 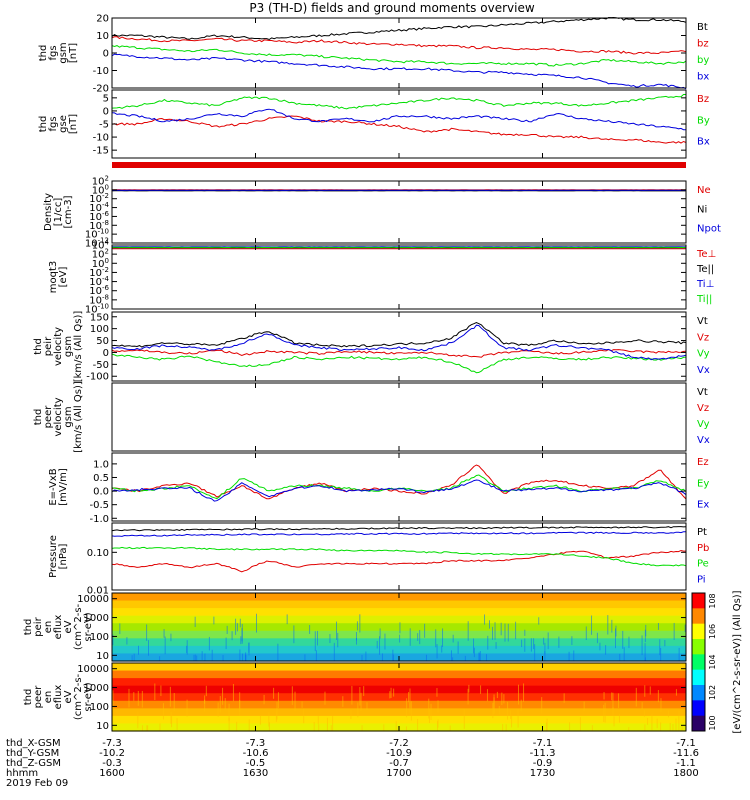 I want to click on y-tick-label: 0.01, so click(x=98, y=591).